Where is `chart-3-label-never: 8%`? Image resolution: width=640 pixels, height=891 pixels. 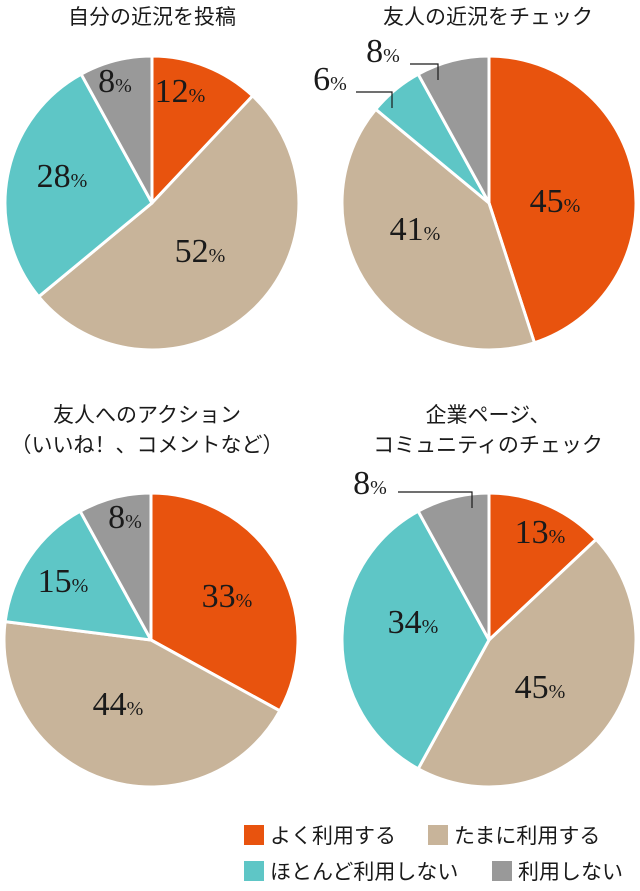 chart-3-label-never: 8% is located at coordinates (125, 517).